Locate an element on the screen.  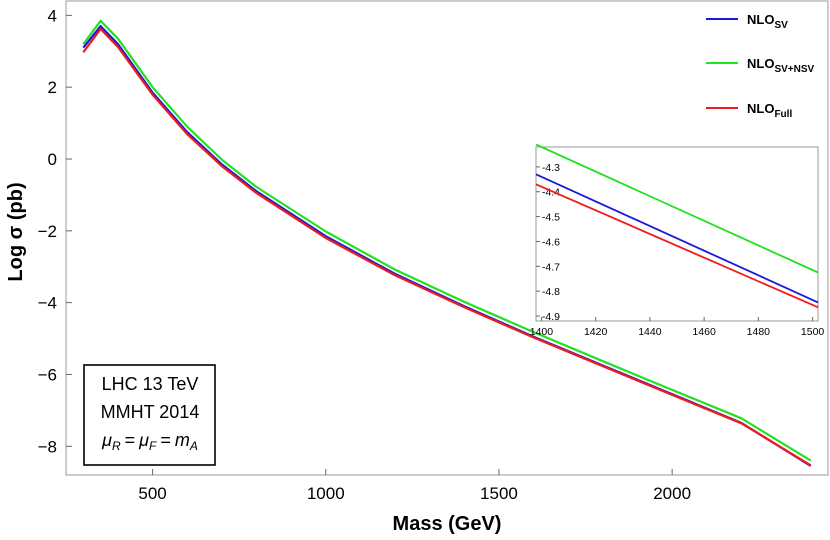
legend-entry-sv-nsv: NLOSV+NSV is located at coordinates (760, 65).